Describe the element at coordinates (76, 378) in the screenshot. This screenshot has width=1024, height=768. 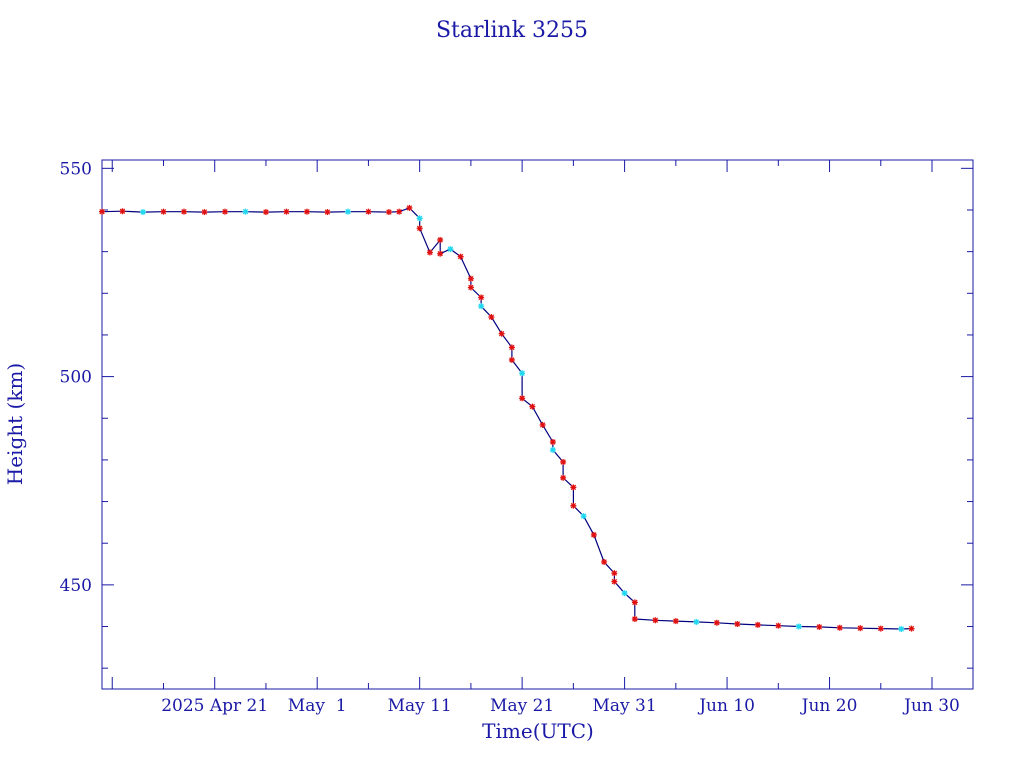
I see `y-tick-label: 500` at that location.